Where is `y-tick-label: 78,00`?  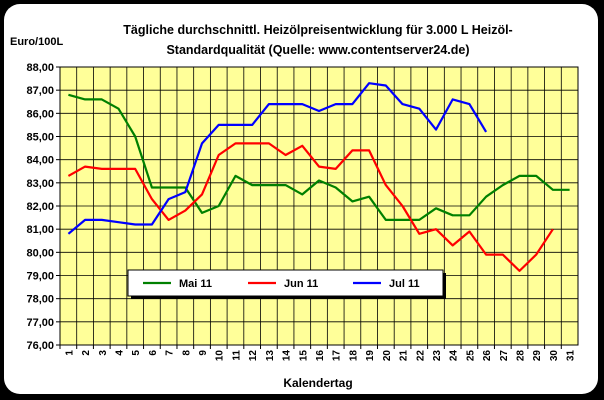
y-tick-label: 78,00 is located at coordinates (40, 300).